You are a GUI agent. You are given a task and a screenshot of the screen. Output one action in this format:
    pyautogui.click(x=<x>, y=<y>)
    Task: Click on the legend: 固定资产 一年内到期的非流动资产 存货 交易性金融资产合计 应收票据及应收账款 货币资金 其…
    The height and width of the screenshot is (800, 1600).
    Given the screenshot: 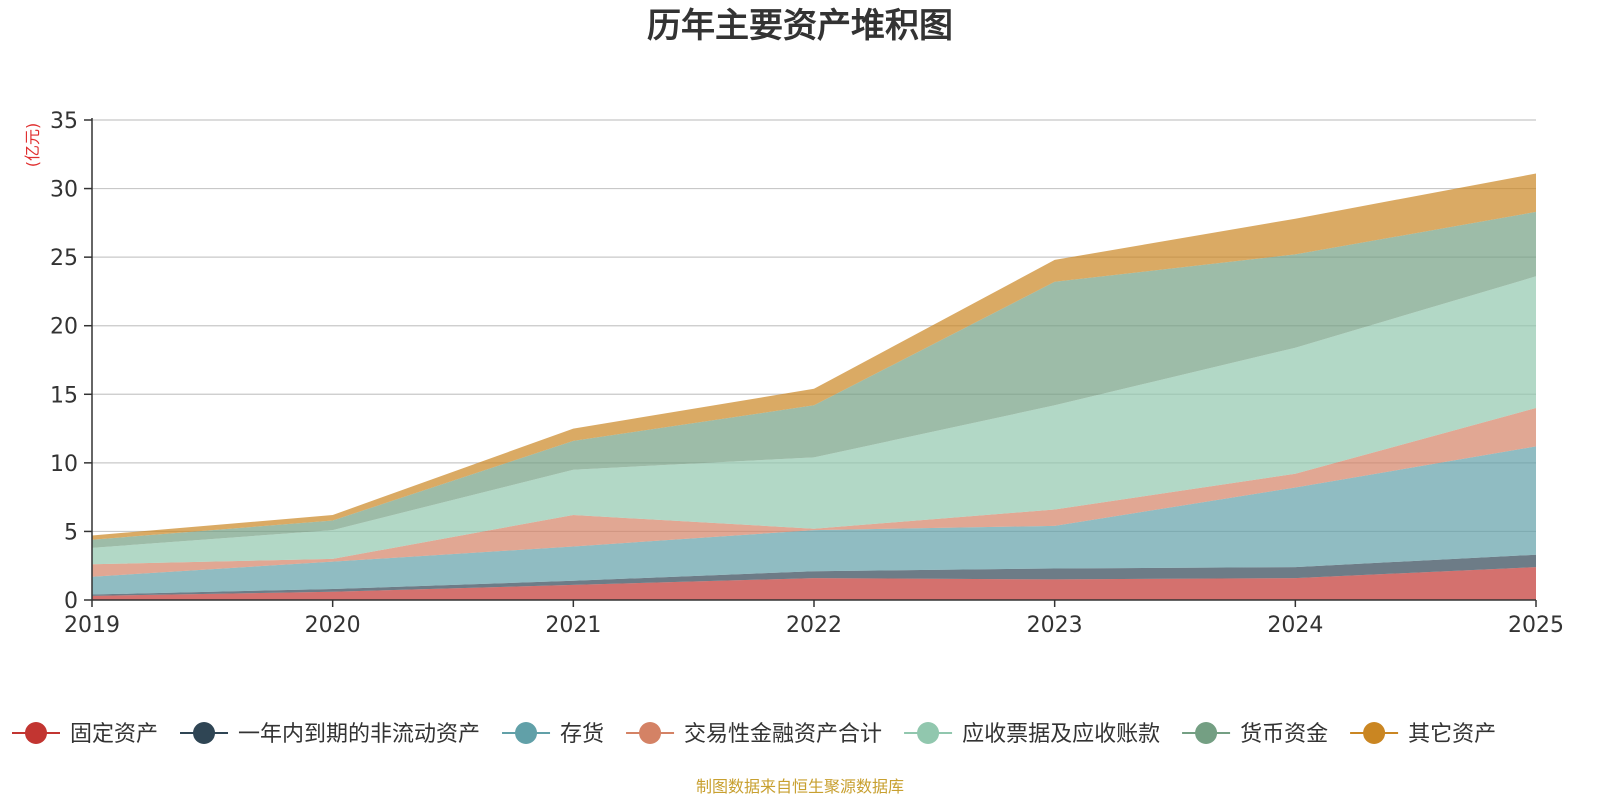 What is the action you would take?
    pyautogui.click(x=754, y=734)
    